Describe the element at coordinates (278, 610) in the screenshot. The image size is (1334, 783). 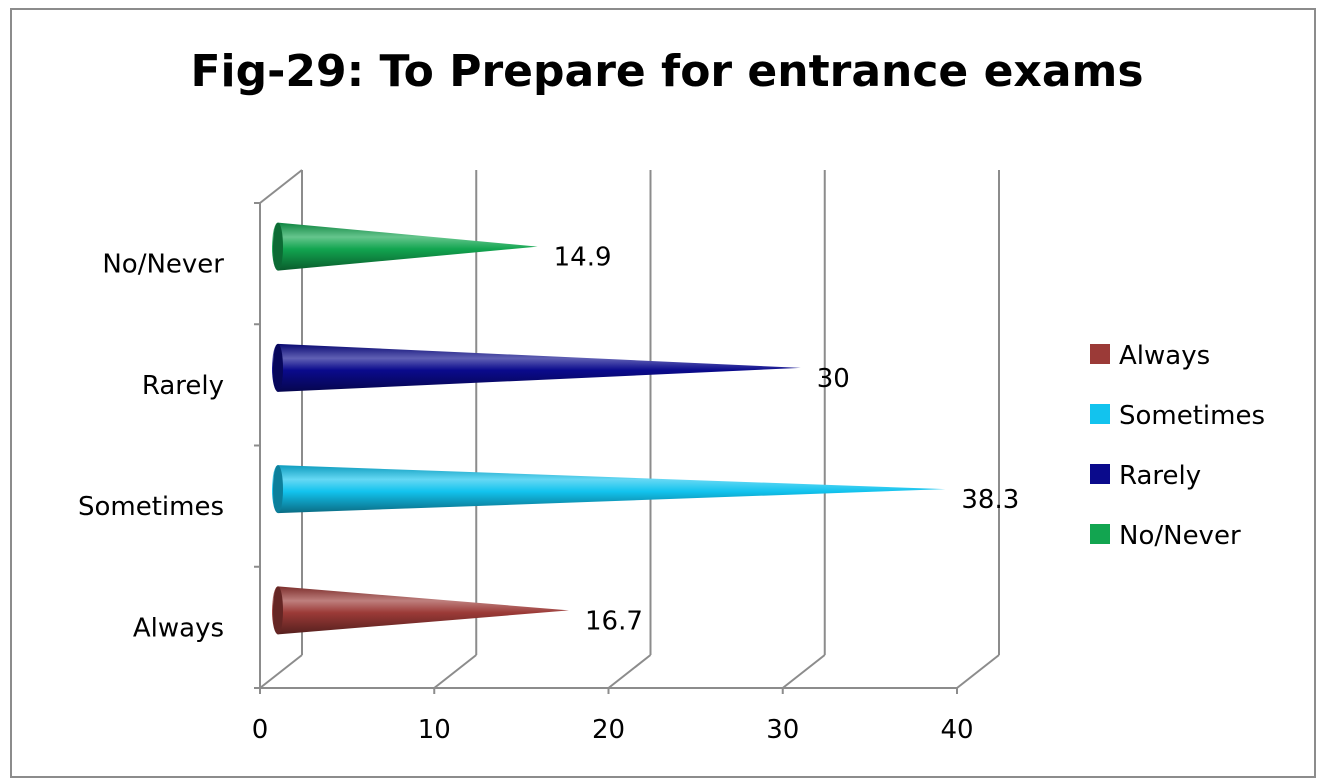
I see `cone-base-always` at that location.